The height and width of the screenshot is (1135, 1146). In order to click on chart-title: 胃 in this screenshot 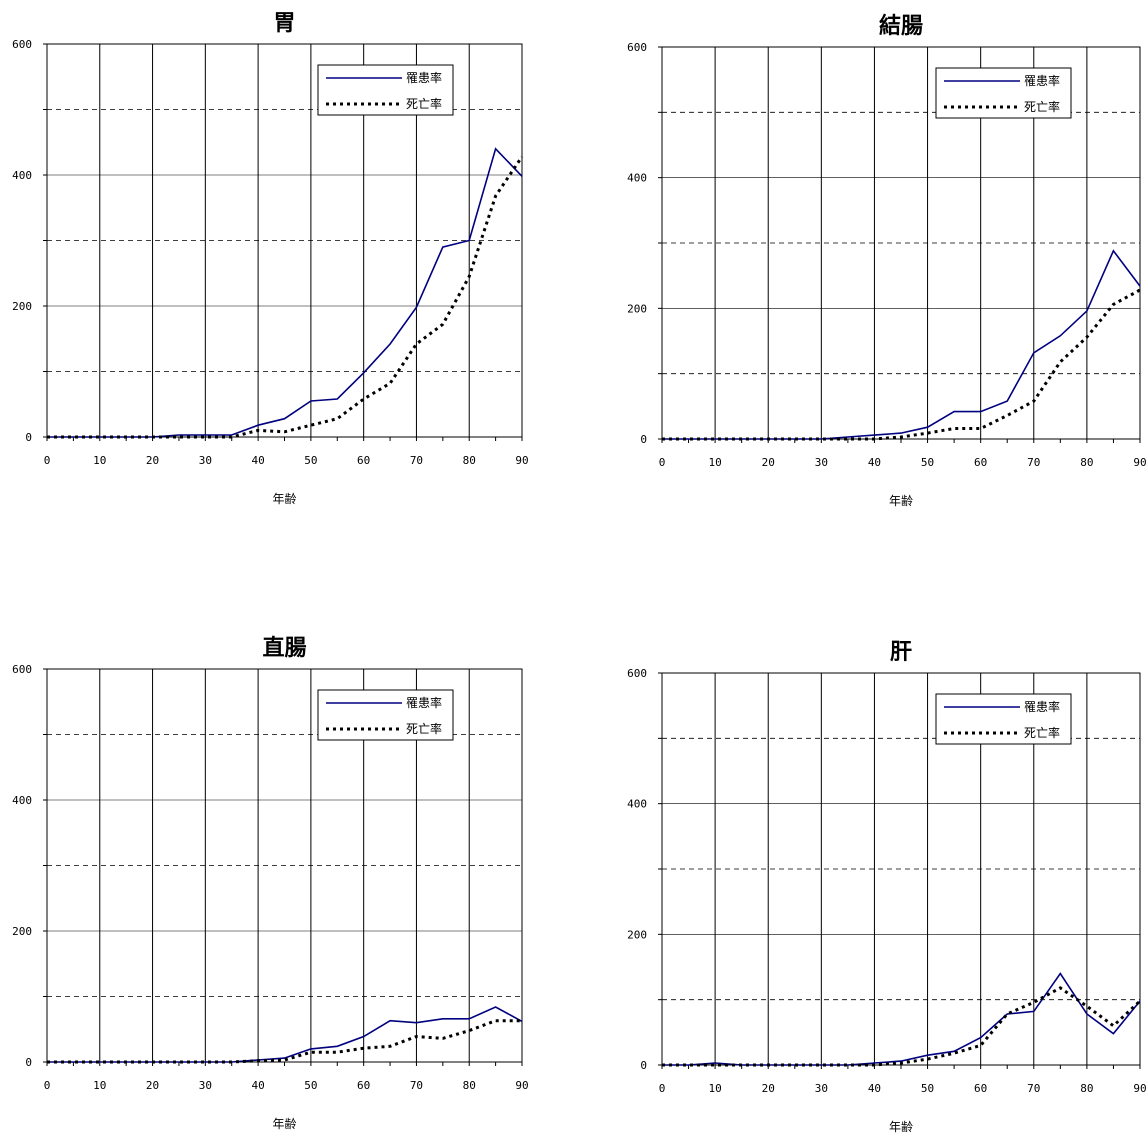, I will do `click(284, 23)`.